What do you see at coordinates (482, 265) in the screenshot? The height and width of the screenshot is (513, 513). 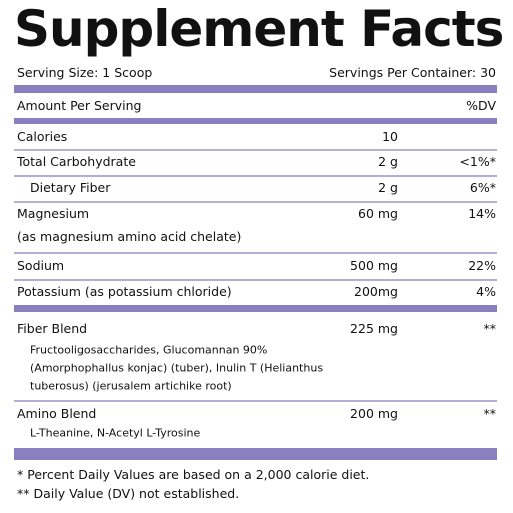 I see `daily-value: 22%` at bounding box center [482, 265].